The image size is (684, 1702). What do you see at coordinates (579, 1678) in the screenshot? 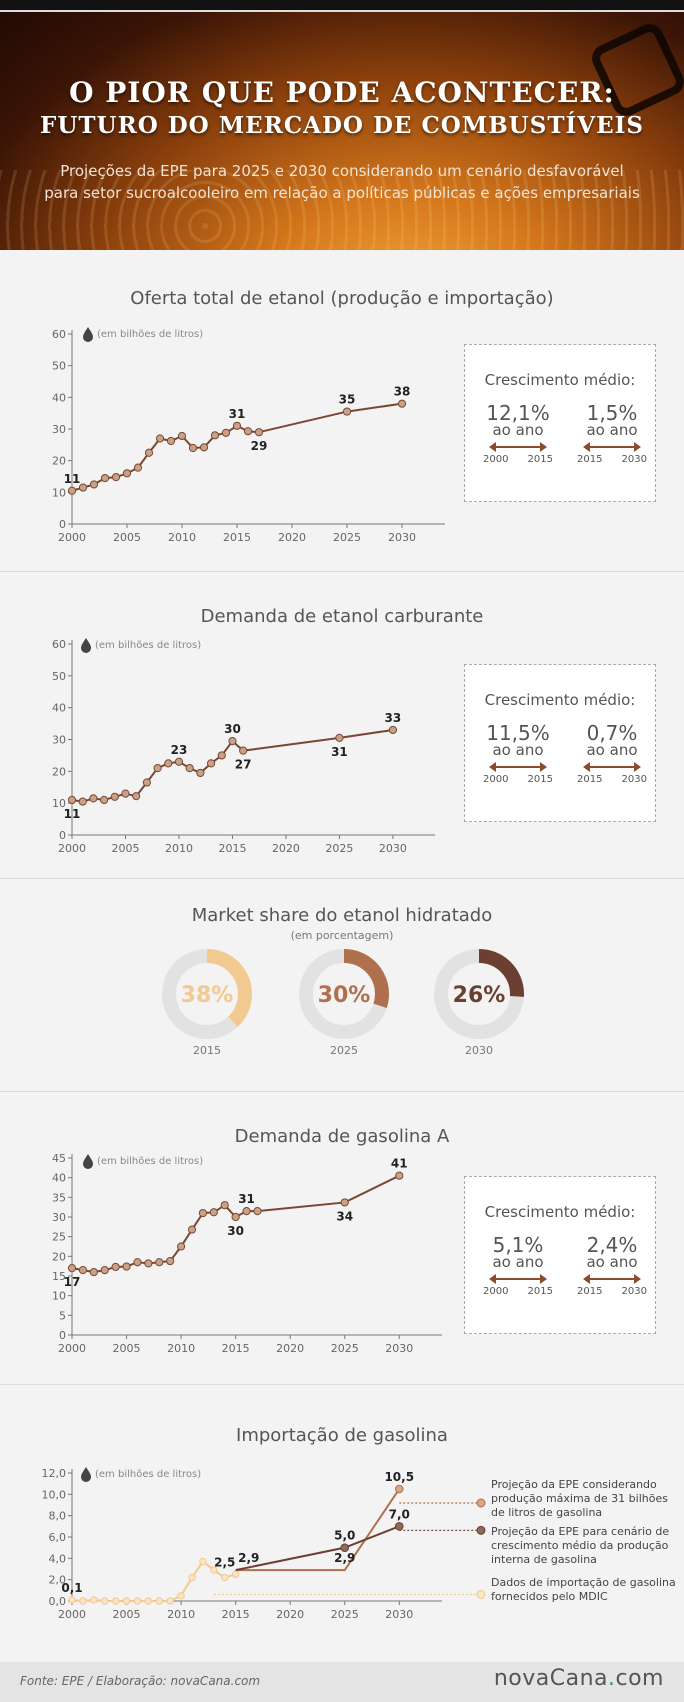
I see `novacana-logo: novaCana.com` at bounding box center [579, 1678].